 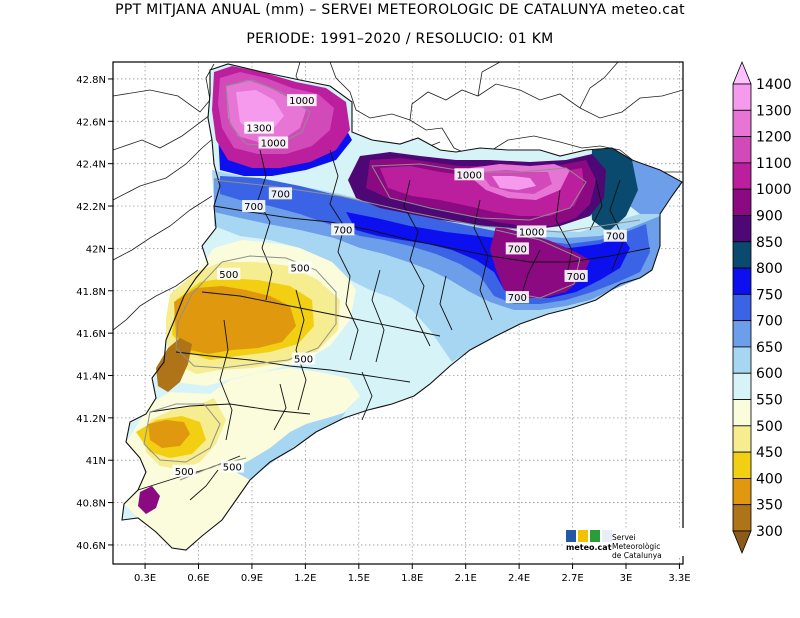 I want to click on colorbar-level-label: 850, so click(x=769, y=243).